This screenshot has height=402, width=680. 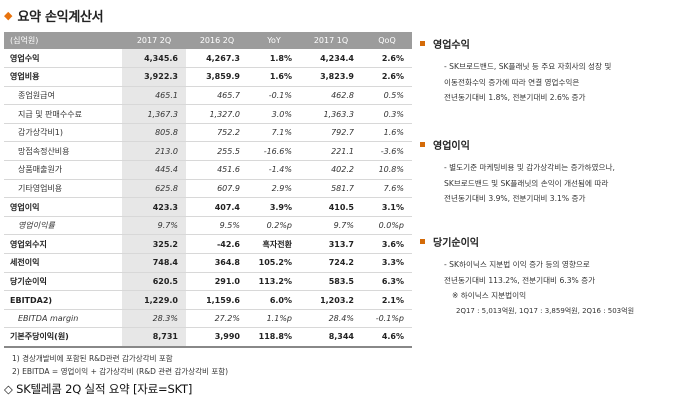 What do you see at coordinates (63, 319) in the screenshot?
I see `row-label: EBITDA margin` at bounding box center [63, 319].